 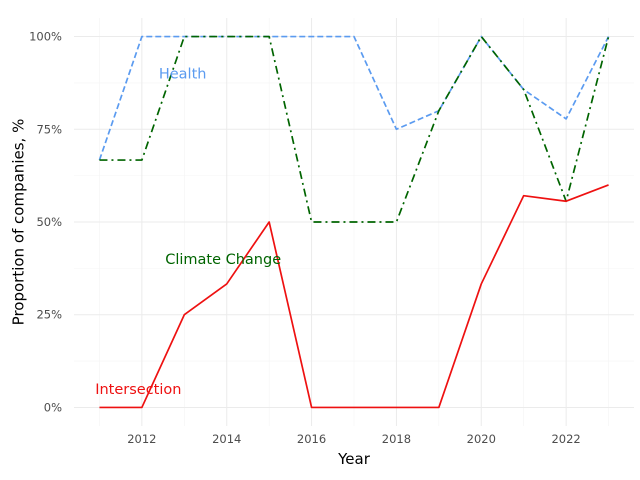 What do you see at coordinates (138, 390) in the screenshot?
I see `series-label-intersection: Intersection` at bounding box center [138, 390].